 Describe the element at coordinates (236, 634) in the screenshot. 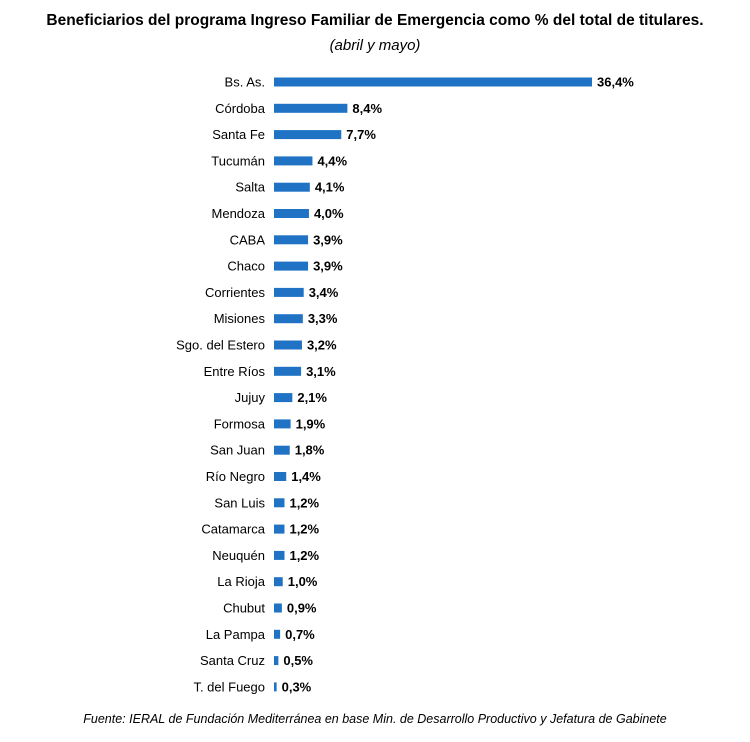

I see `category-label: La Pampa` at that location.